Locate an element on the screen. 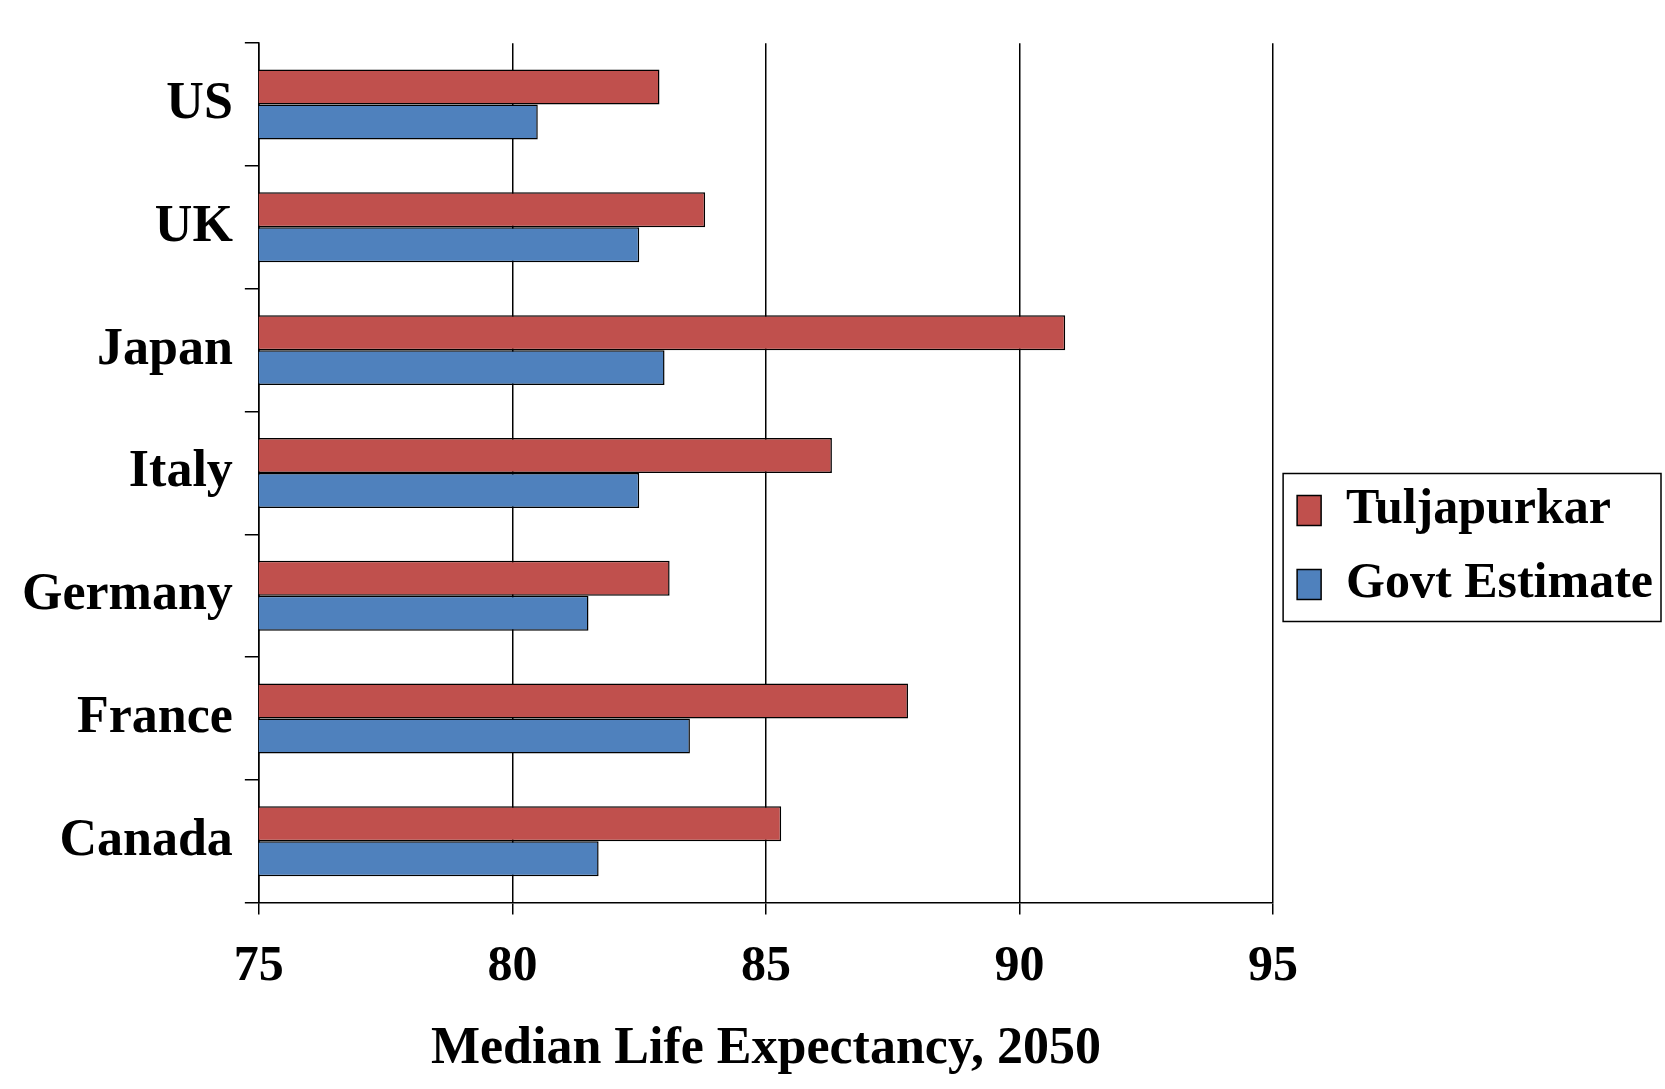  y-tick-label: France is located at coordinates (154, 714).